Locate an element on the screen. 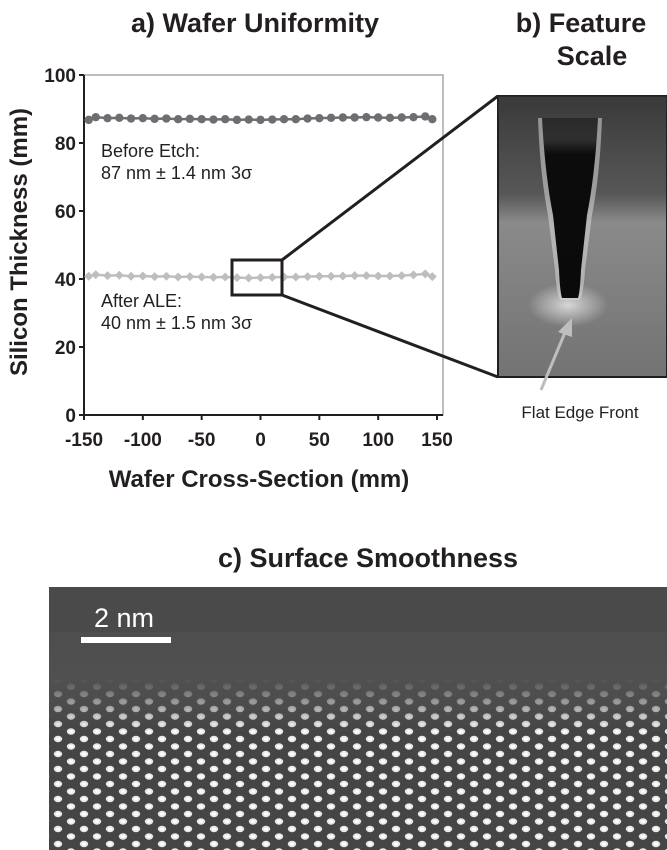 Image resolution: width=667 pixels, height=850 pixels. x-tick-label: 100 is located at coordinates (378, 440).